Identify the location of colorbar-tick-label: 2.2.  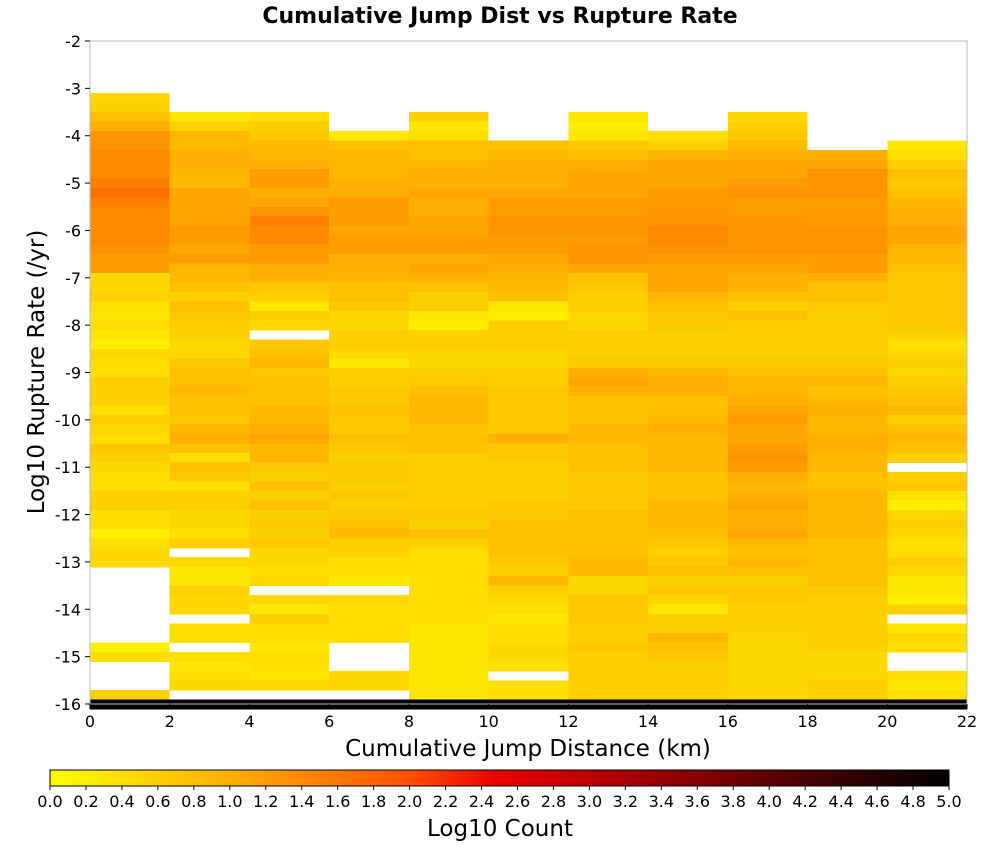
(445, 801).